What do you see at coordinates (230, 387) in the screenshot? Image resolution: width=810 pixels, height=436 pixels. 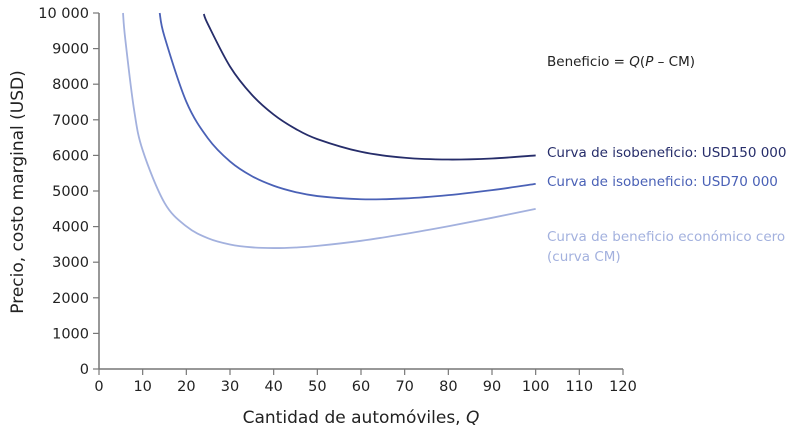 I see `x-tick-label: 30` at bounding box center [230, 387].